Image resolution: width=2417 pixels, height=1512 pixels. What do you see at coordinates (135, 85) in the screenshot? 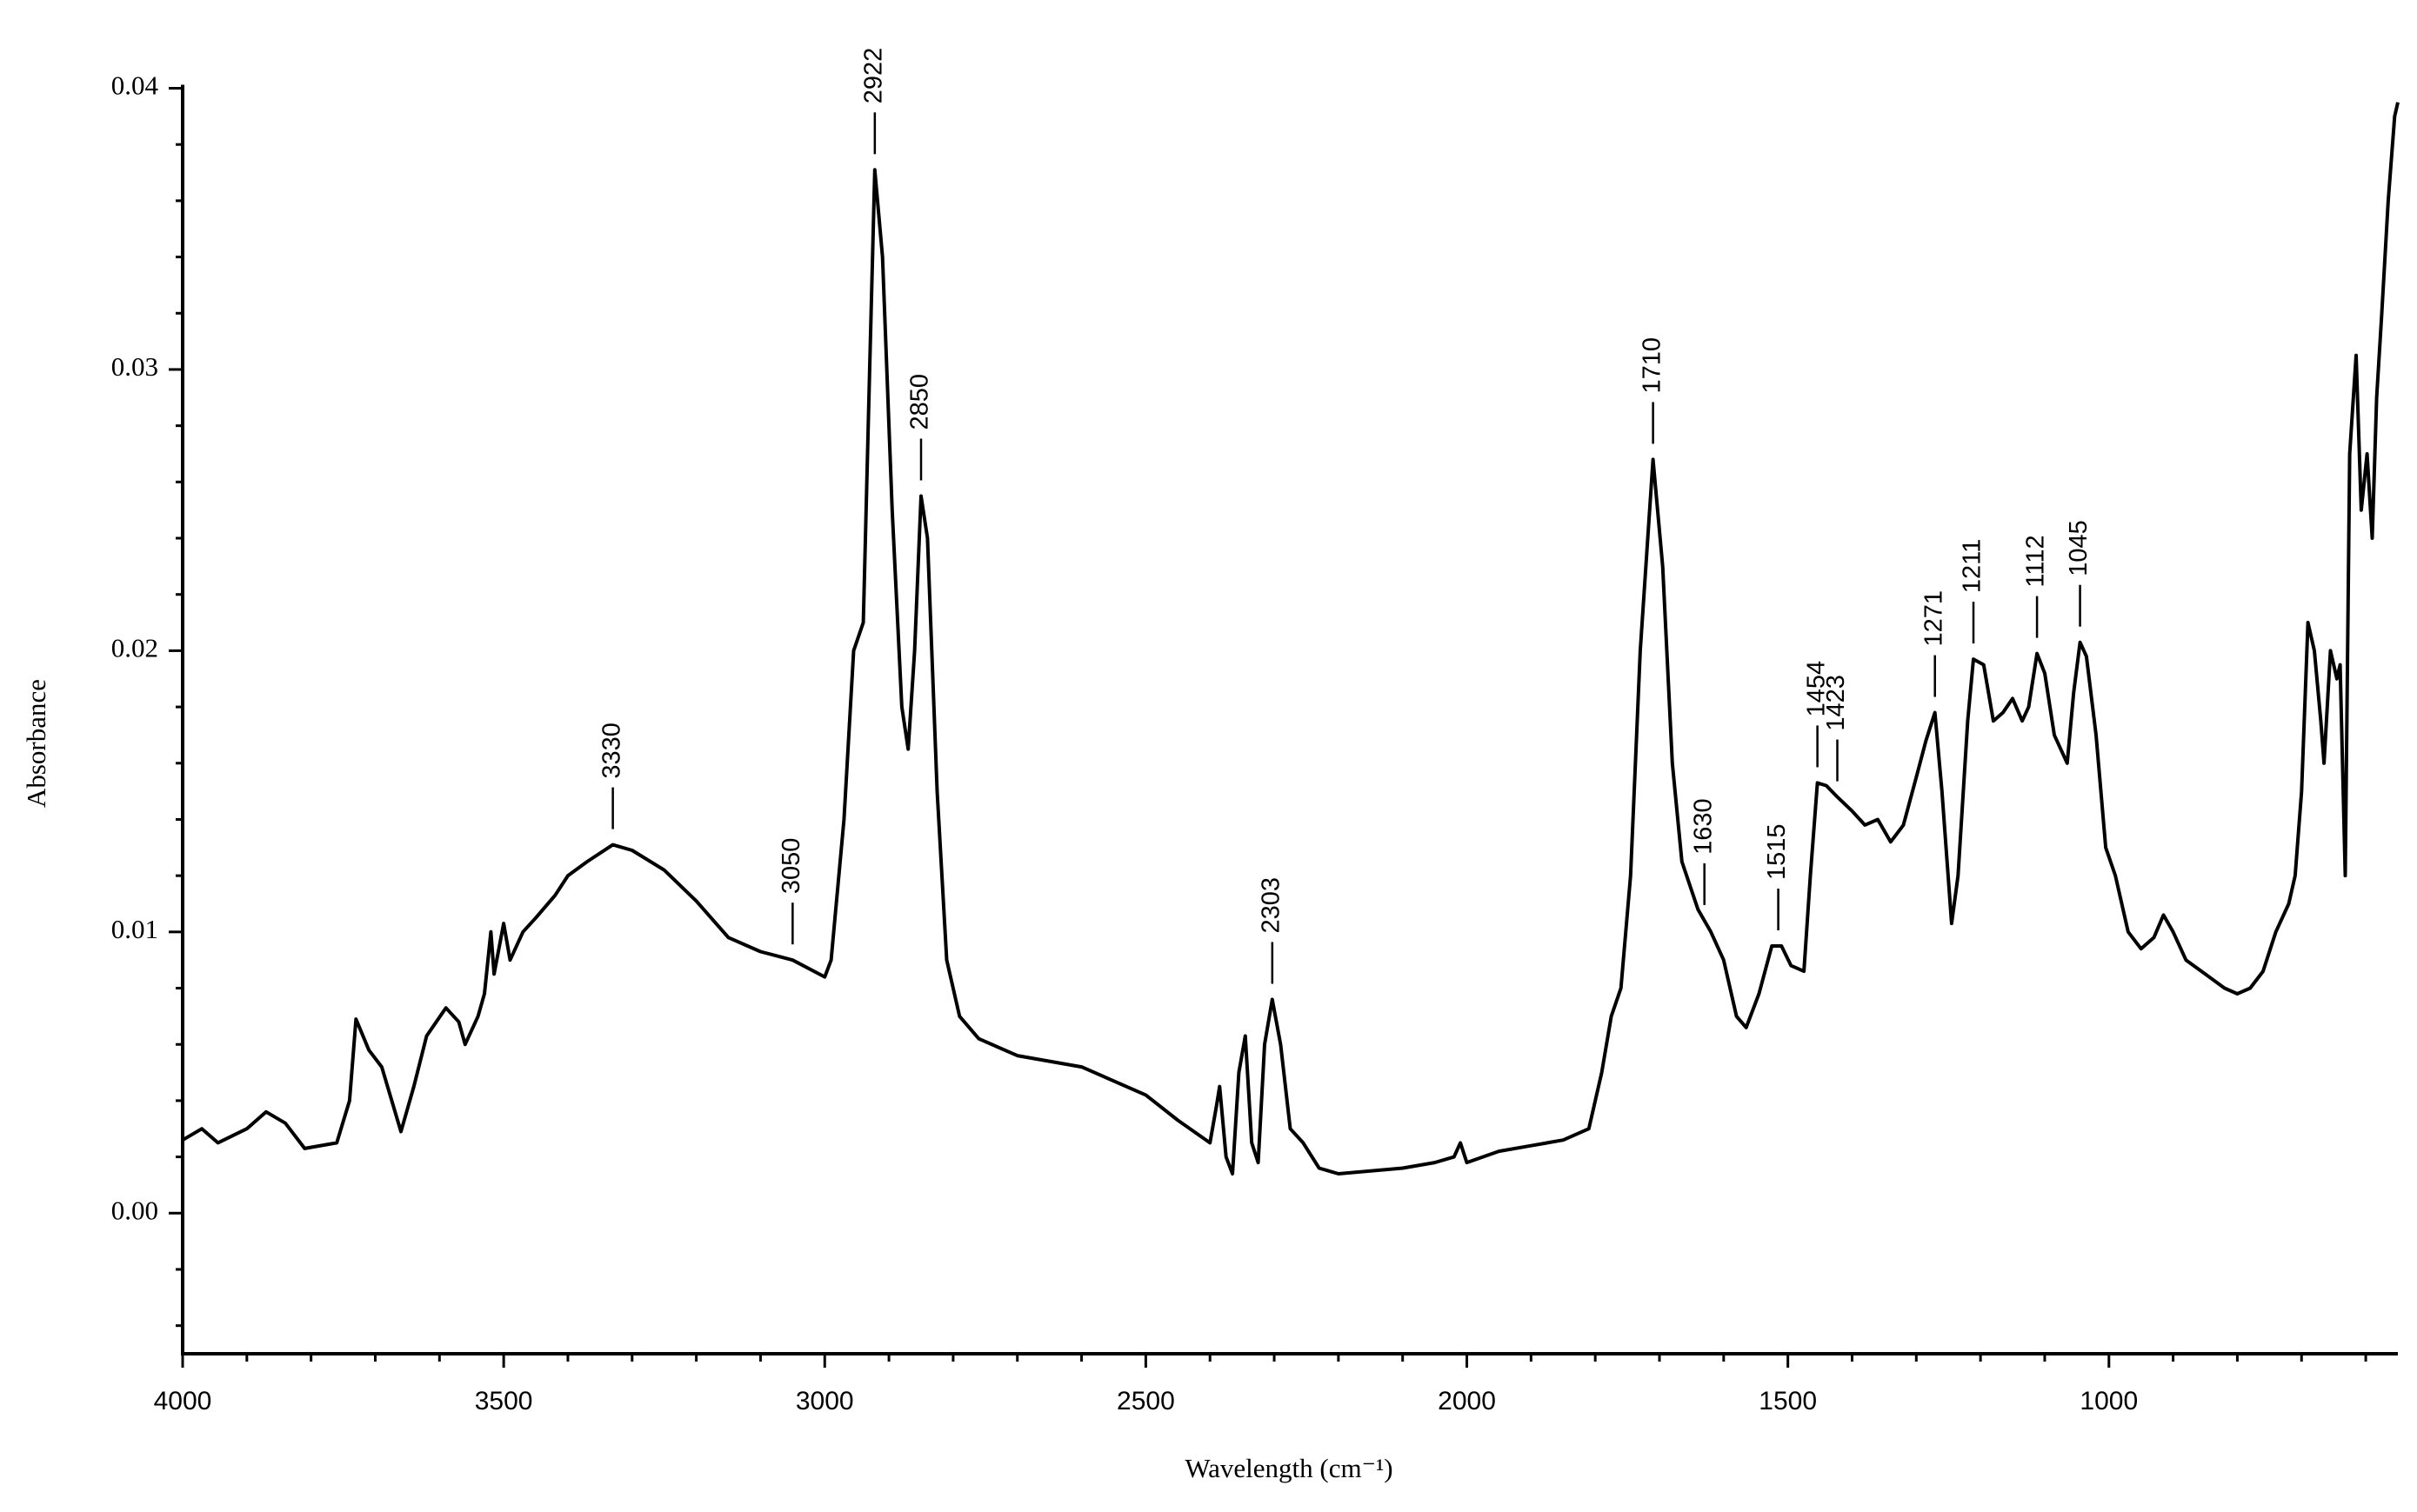
I see `y-tick-label: 0.04` at bounding box center [135, 85].